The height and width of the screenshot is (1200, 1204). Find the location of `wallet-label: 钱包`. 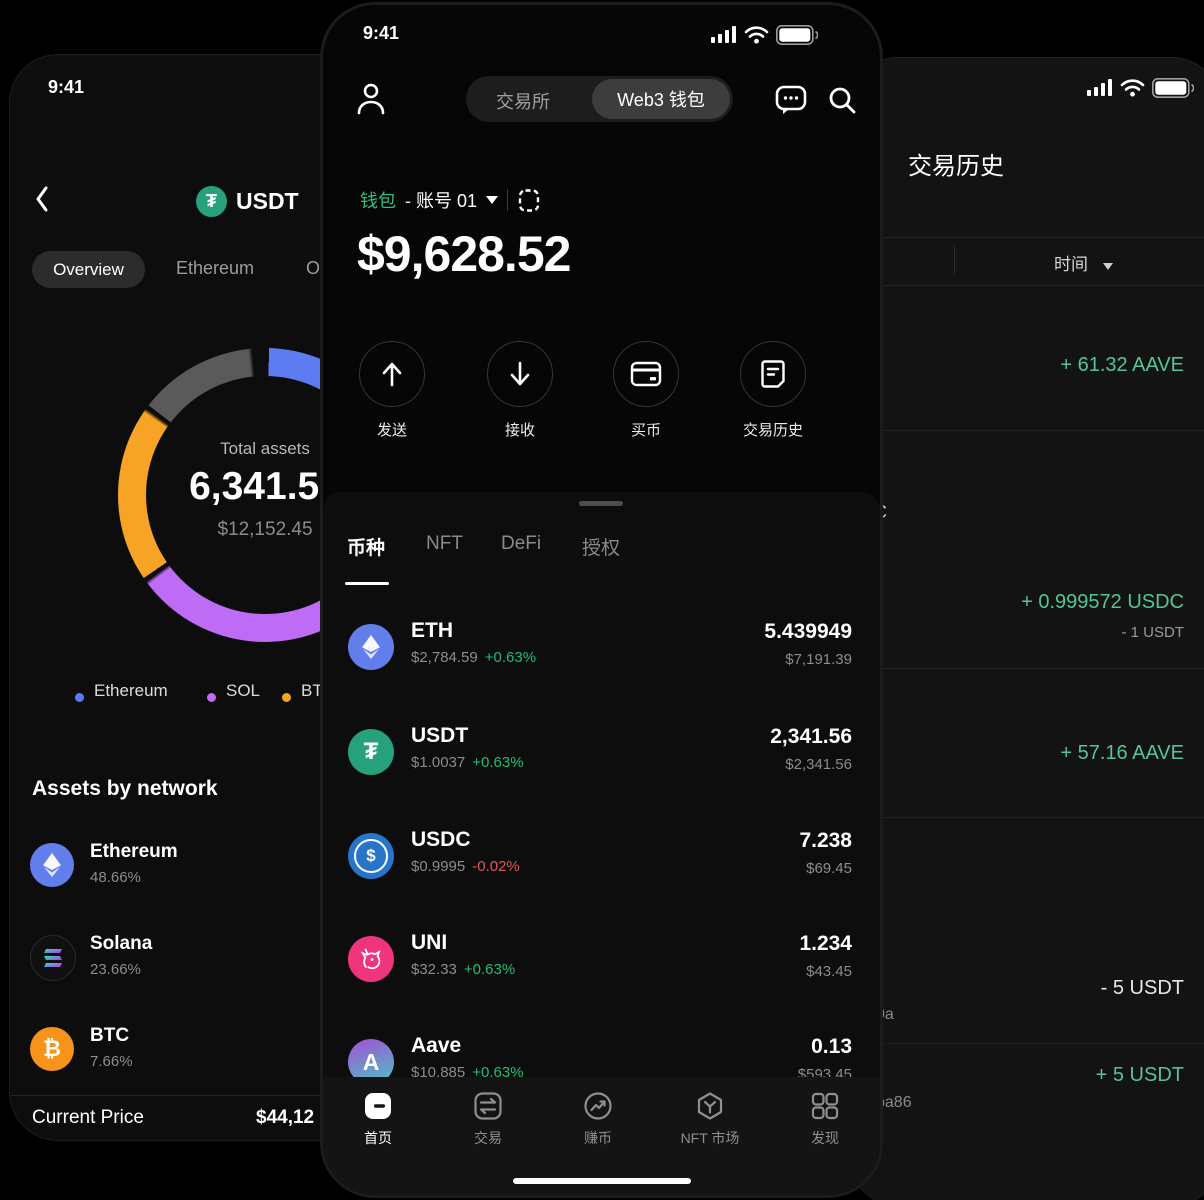

wallet-label: 钱包 is located at coordinates (378, 201).